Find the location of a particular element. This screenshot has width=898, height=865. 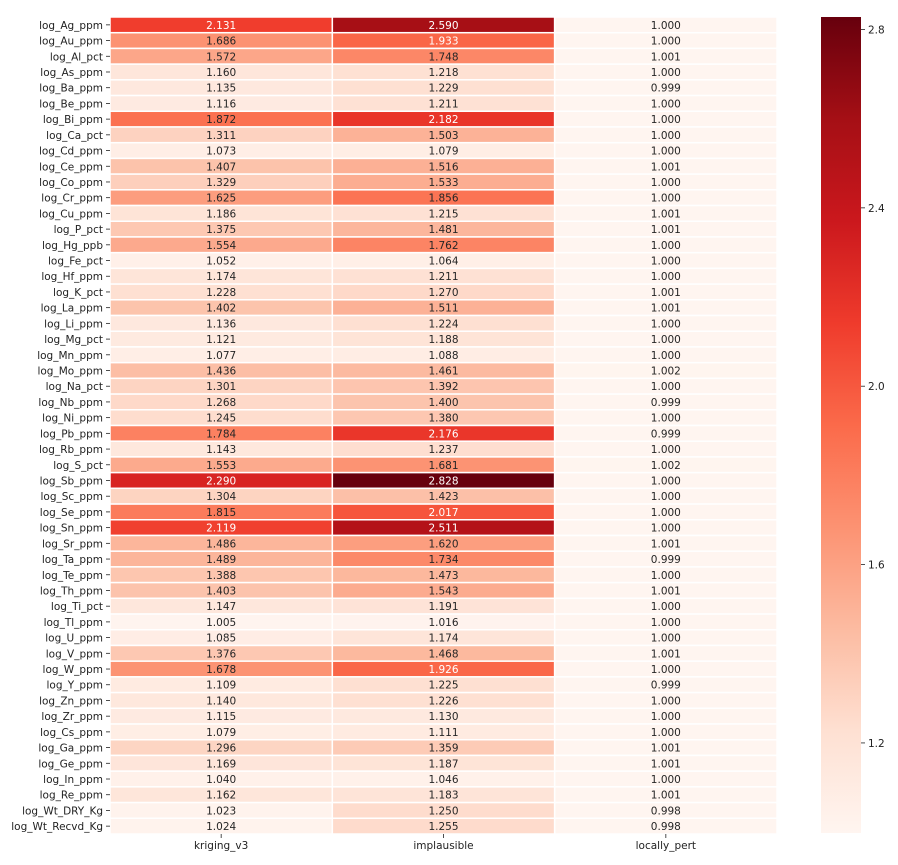

cell-value-label: 1.359 is located at coordinates (443, 749).